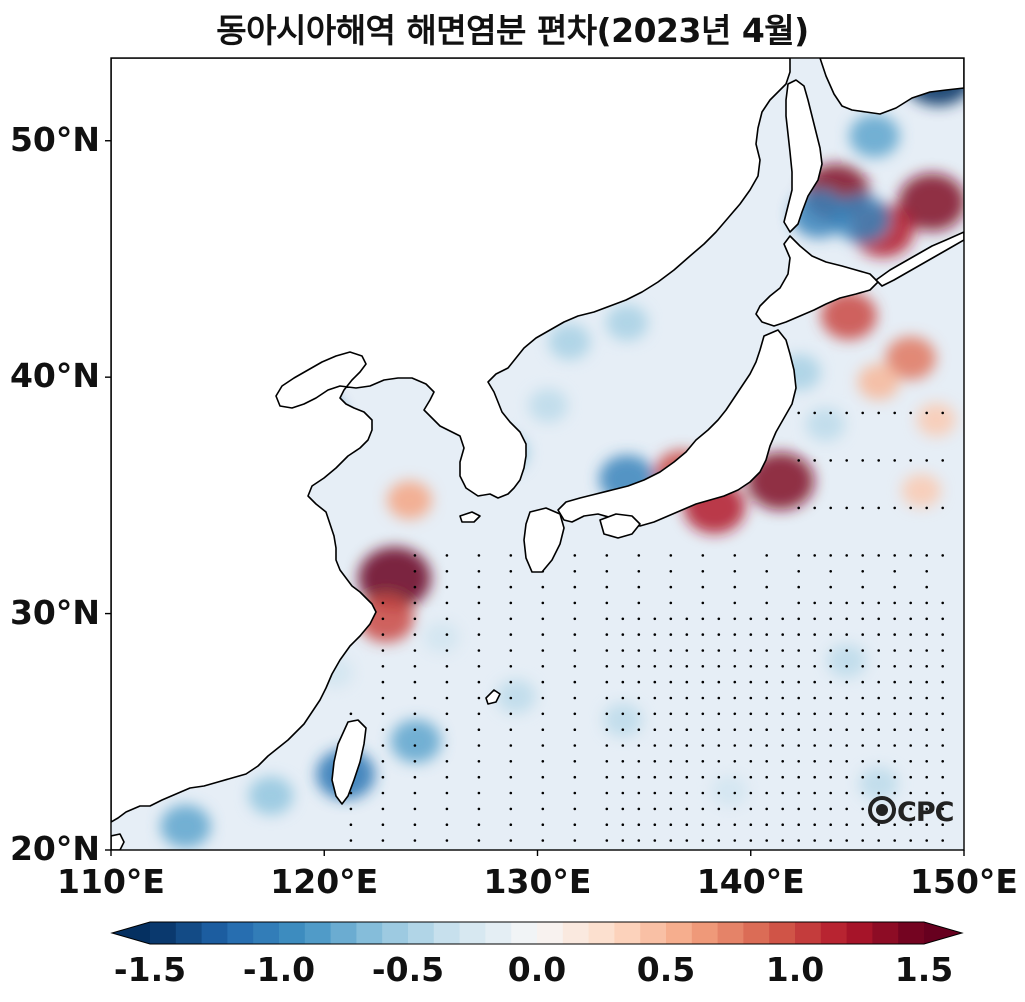  Describe the element at coordinates (537, 969) in the screenshot. I see `colorbar-tick-label: 0.0` at that location.